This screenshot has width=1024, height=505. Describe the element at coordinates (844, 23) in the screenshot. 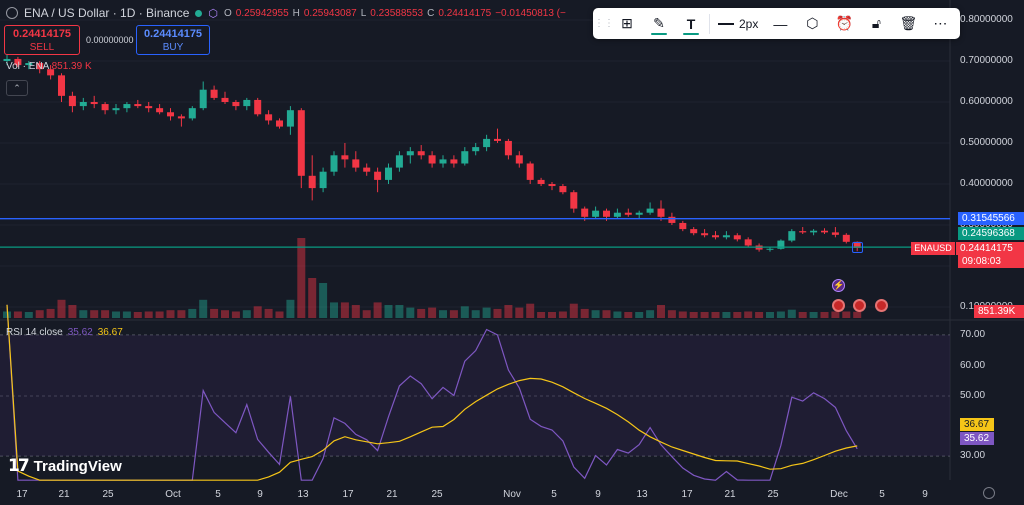

I see `alarm-add-icon: ⏰` at that location.